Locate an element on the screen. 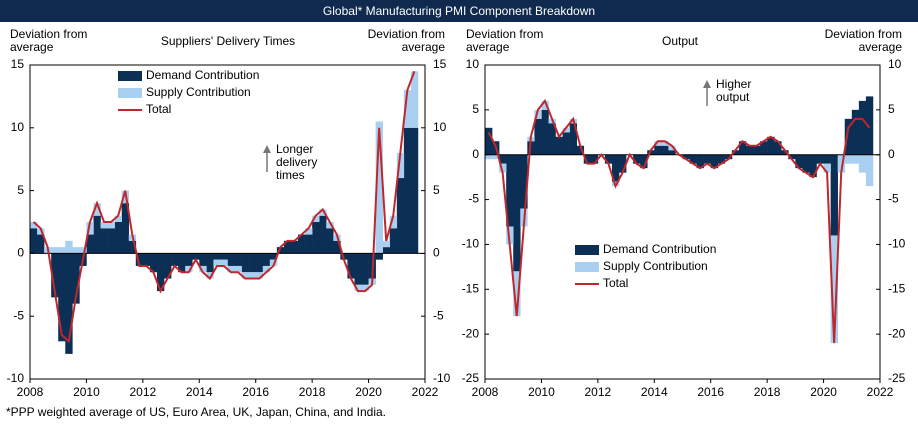 Image resolution: width=918 pixels, height=435 pixels. legend-label: Supply Contribution is located at coordinates (198, 92).